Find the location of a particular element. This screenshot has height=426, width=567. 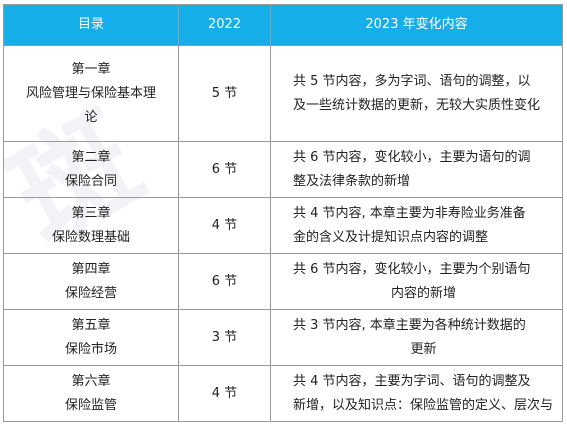

detail-line: 更新 is located at coordinates (423, 349).